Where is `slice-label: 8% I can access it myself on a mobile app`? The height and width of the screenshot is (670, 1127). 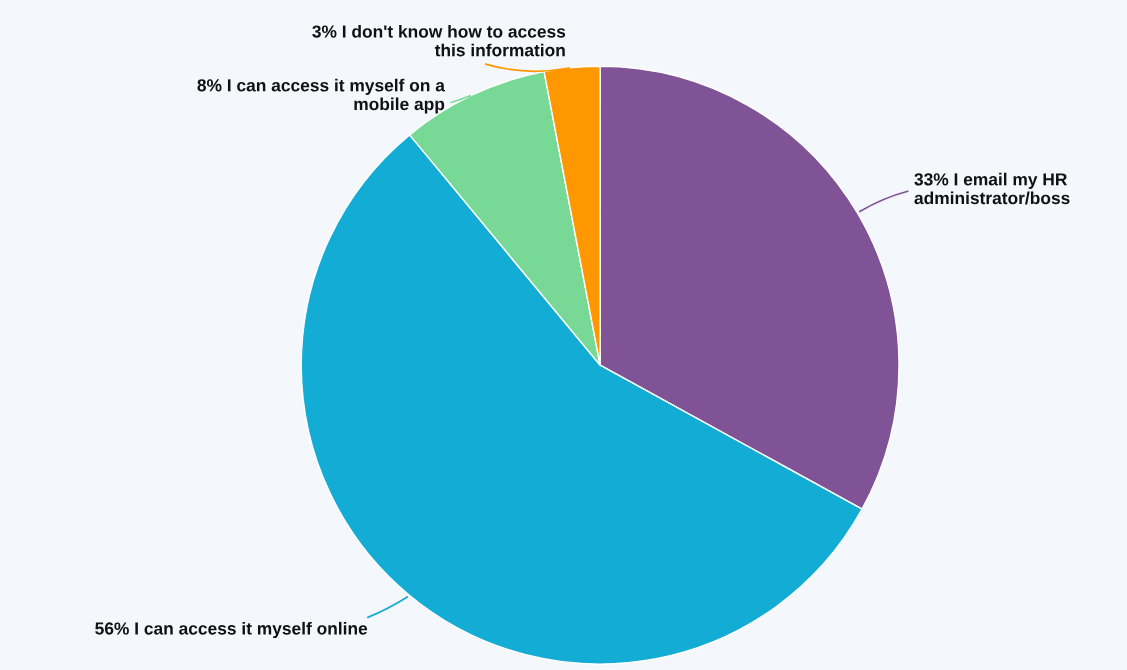 slice-label: 8% I can access it myself on a mobile app is located at coordinates (321, 96).